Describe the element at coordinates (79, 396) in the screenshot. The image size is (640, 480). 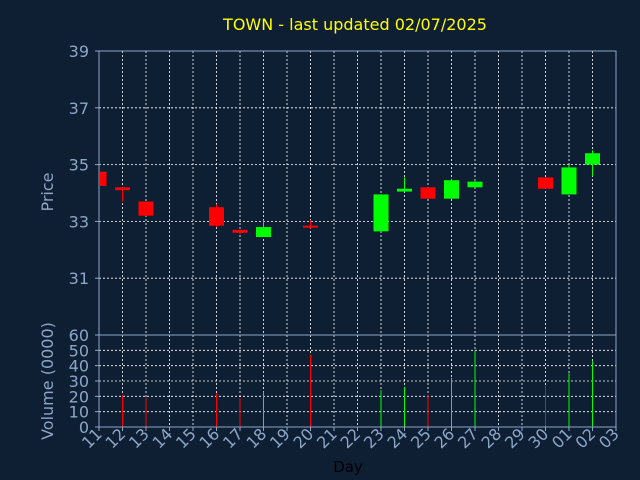
I see `volume-tick-label: 20` at that location.